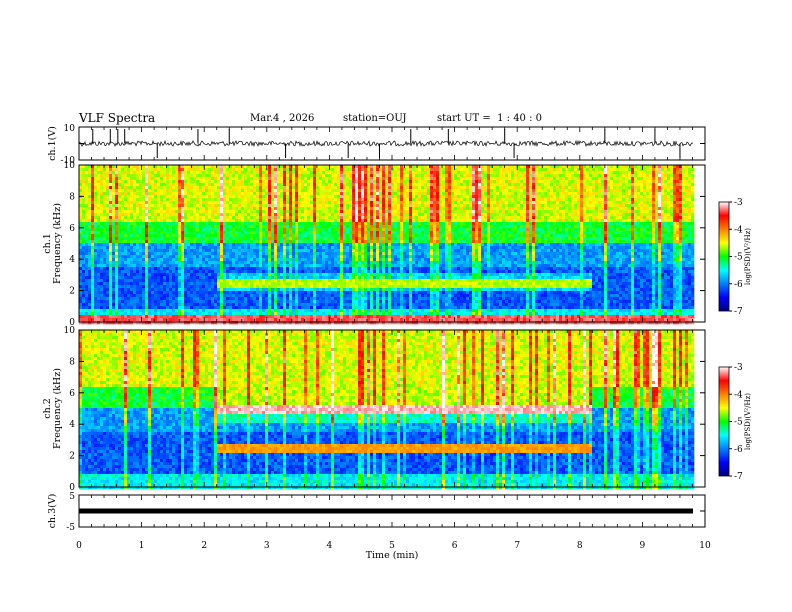  I want to click on x-tick-label: 10, so click(705, 546).